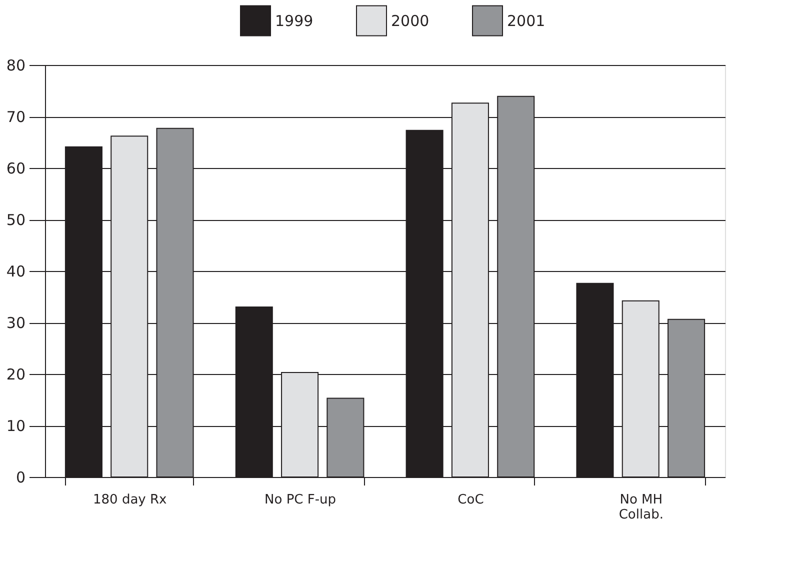  I want to click on x-tick-label: CoC, so click(471, 500).